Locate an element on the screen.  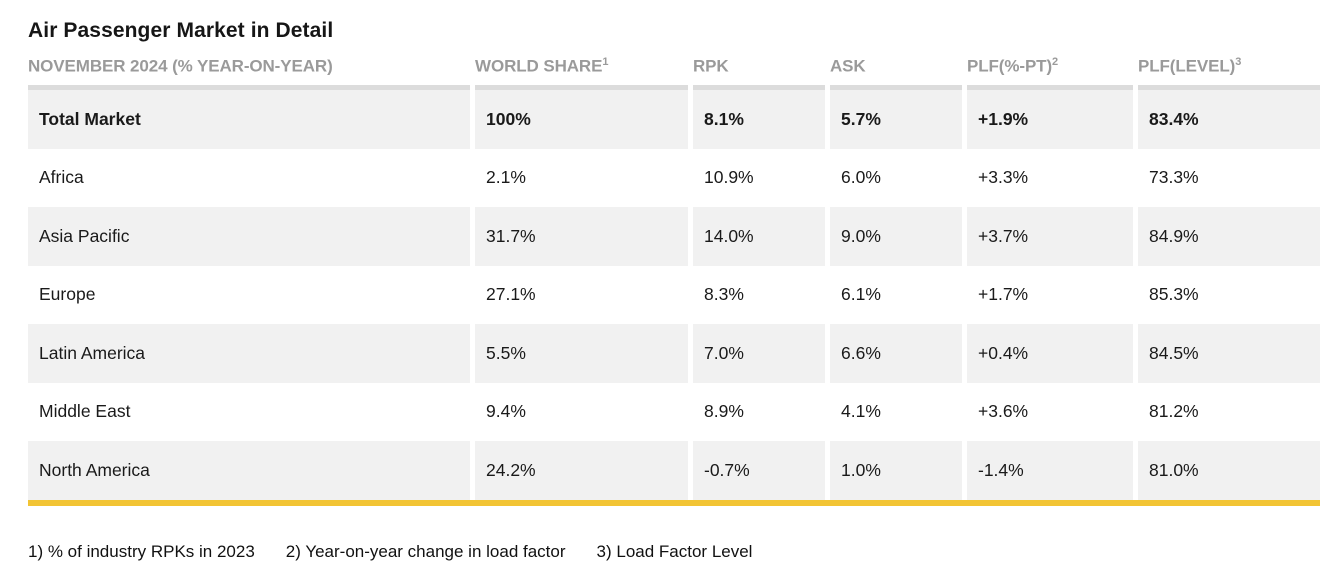
table-row-latin-america: Latin America 5.5% 7.0% 6.6% +0.4% 84.5% is located at coordinates (674, 353).